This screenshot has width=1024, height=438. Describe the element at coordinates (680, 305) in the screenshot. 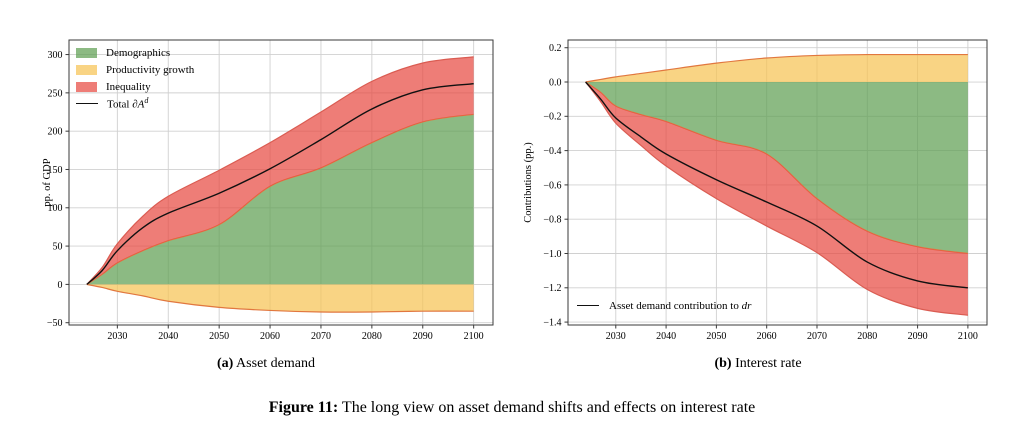

I see `legend-label: Asset demand contribution to dr` at that location.